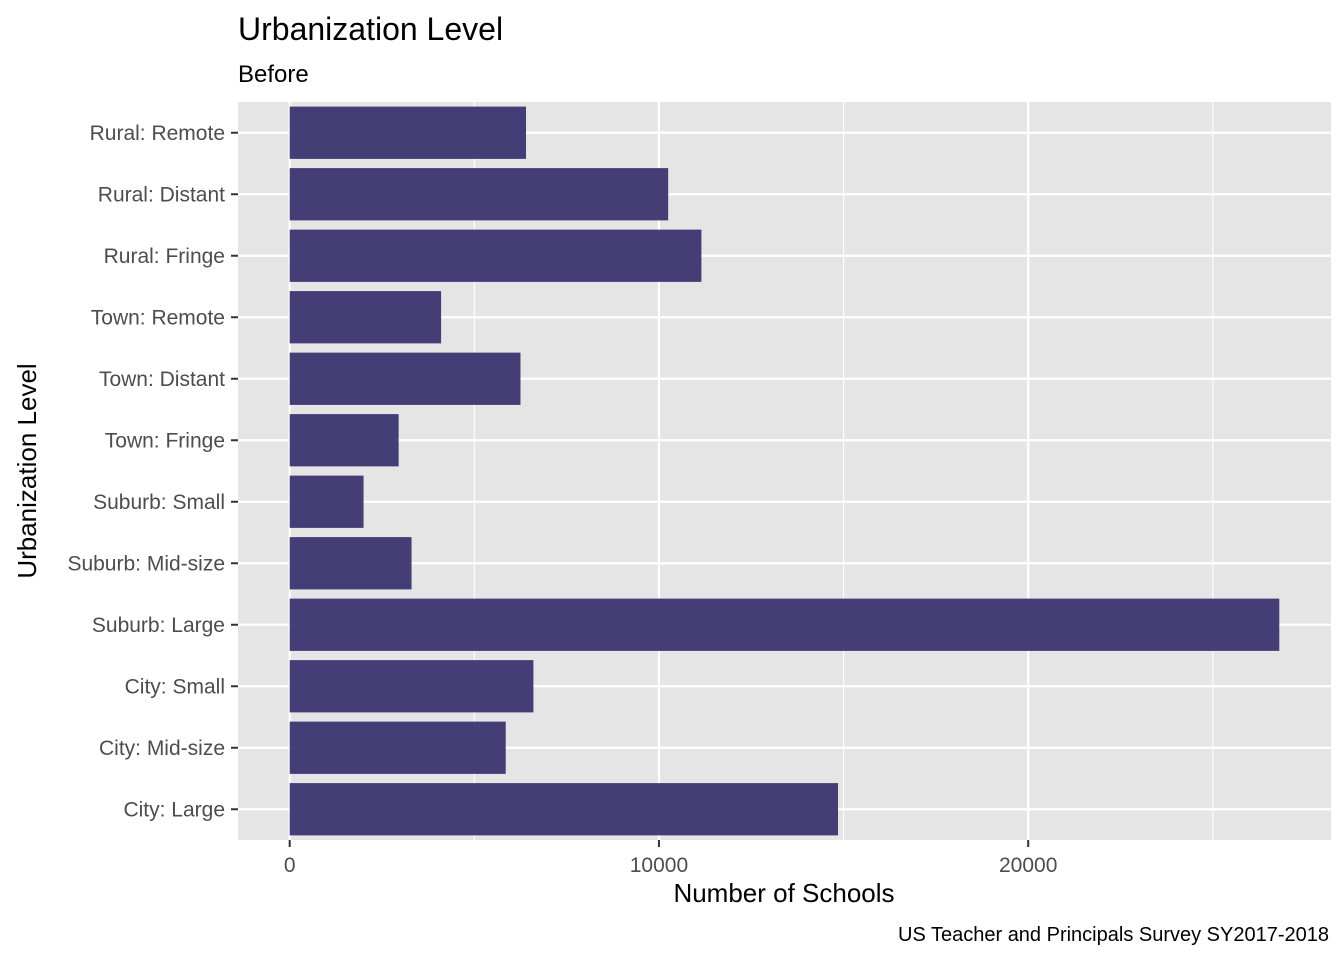 The height and width of the screenshot is (960, 1344). What do you see at coordinates (164, 256) in the screenshot?
I see `y-tick-label: Rural: Fringe` at bounding box center [164, 256].